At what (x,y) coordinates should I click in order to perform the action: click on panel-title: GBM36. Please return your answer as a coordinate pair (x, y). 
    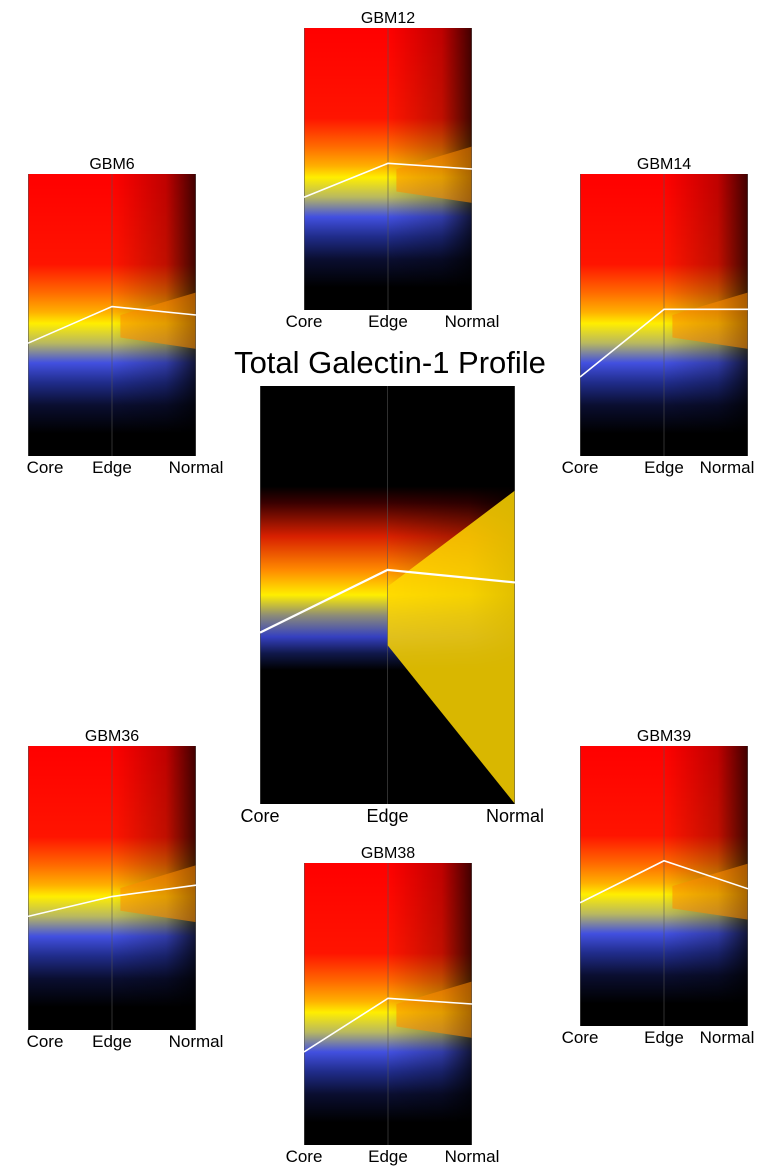
    Looking at the image, I should click on (112, 736).